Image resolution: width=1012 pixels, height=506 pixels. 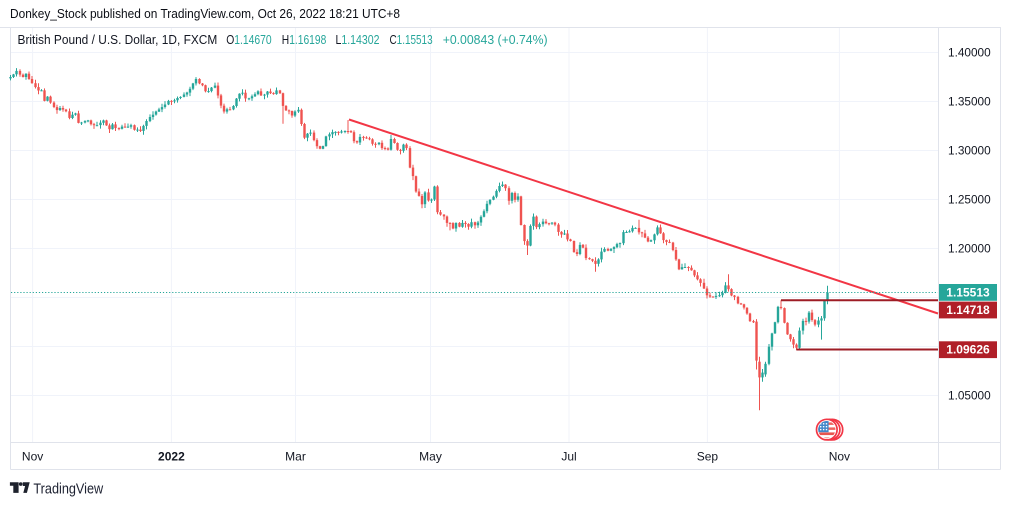 I want to click on svg-text: Mar, so click(x=295, y=457).